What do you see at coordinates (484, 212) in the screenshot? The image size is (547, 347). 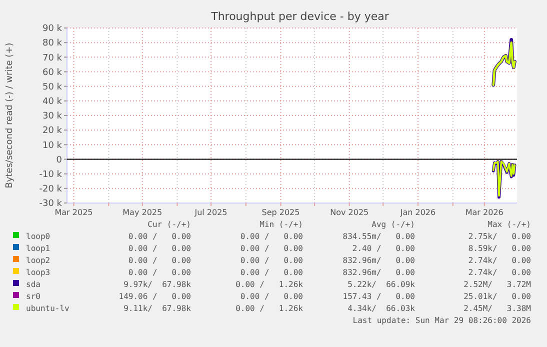 I see `x-tick-label: Mar 2026` at bounding box center [484, 212].